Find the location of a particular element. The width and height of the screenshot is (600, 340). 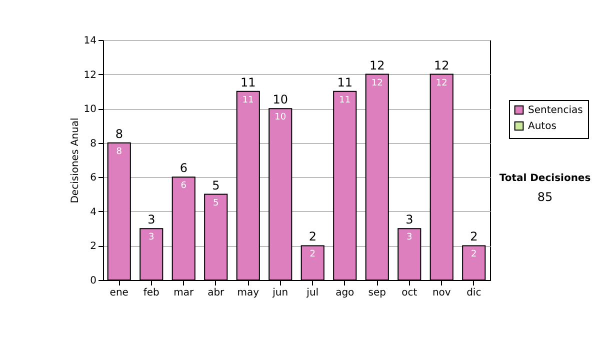

data-label: 10 is located at coordinates (280, 117).